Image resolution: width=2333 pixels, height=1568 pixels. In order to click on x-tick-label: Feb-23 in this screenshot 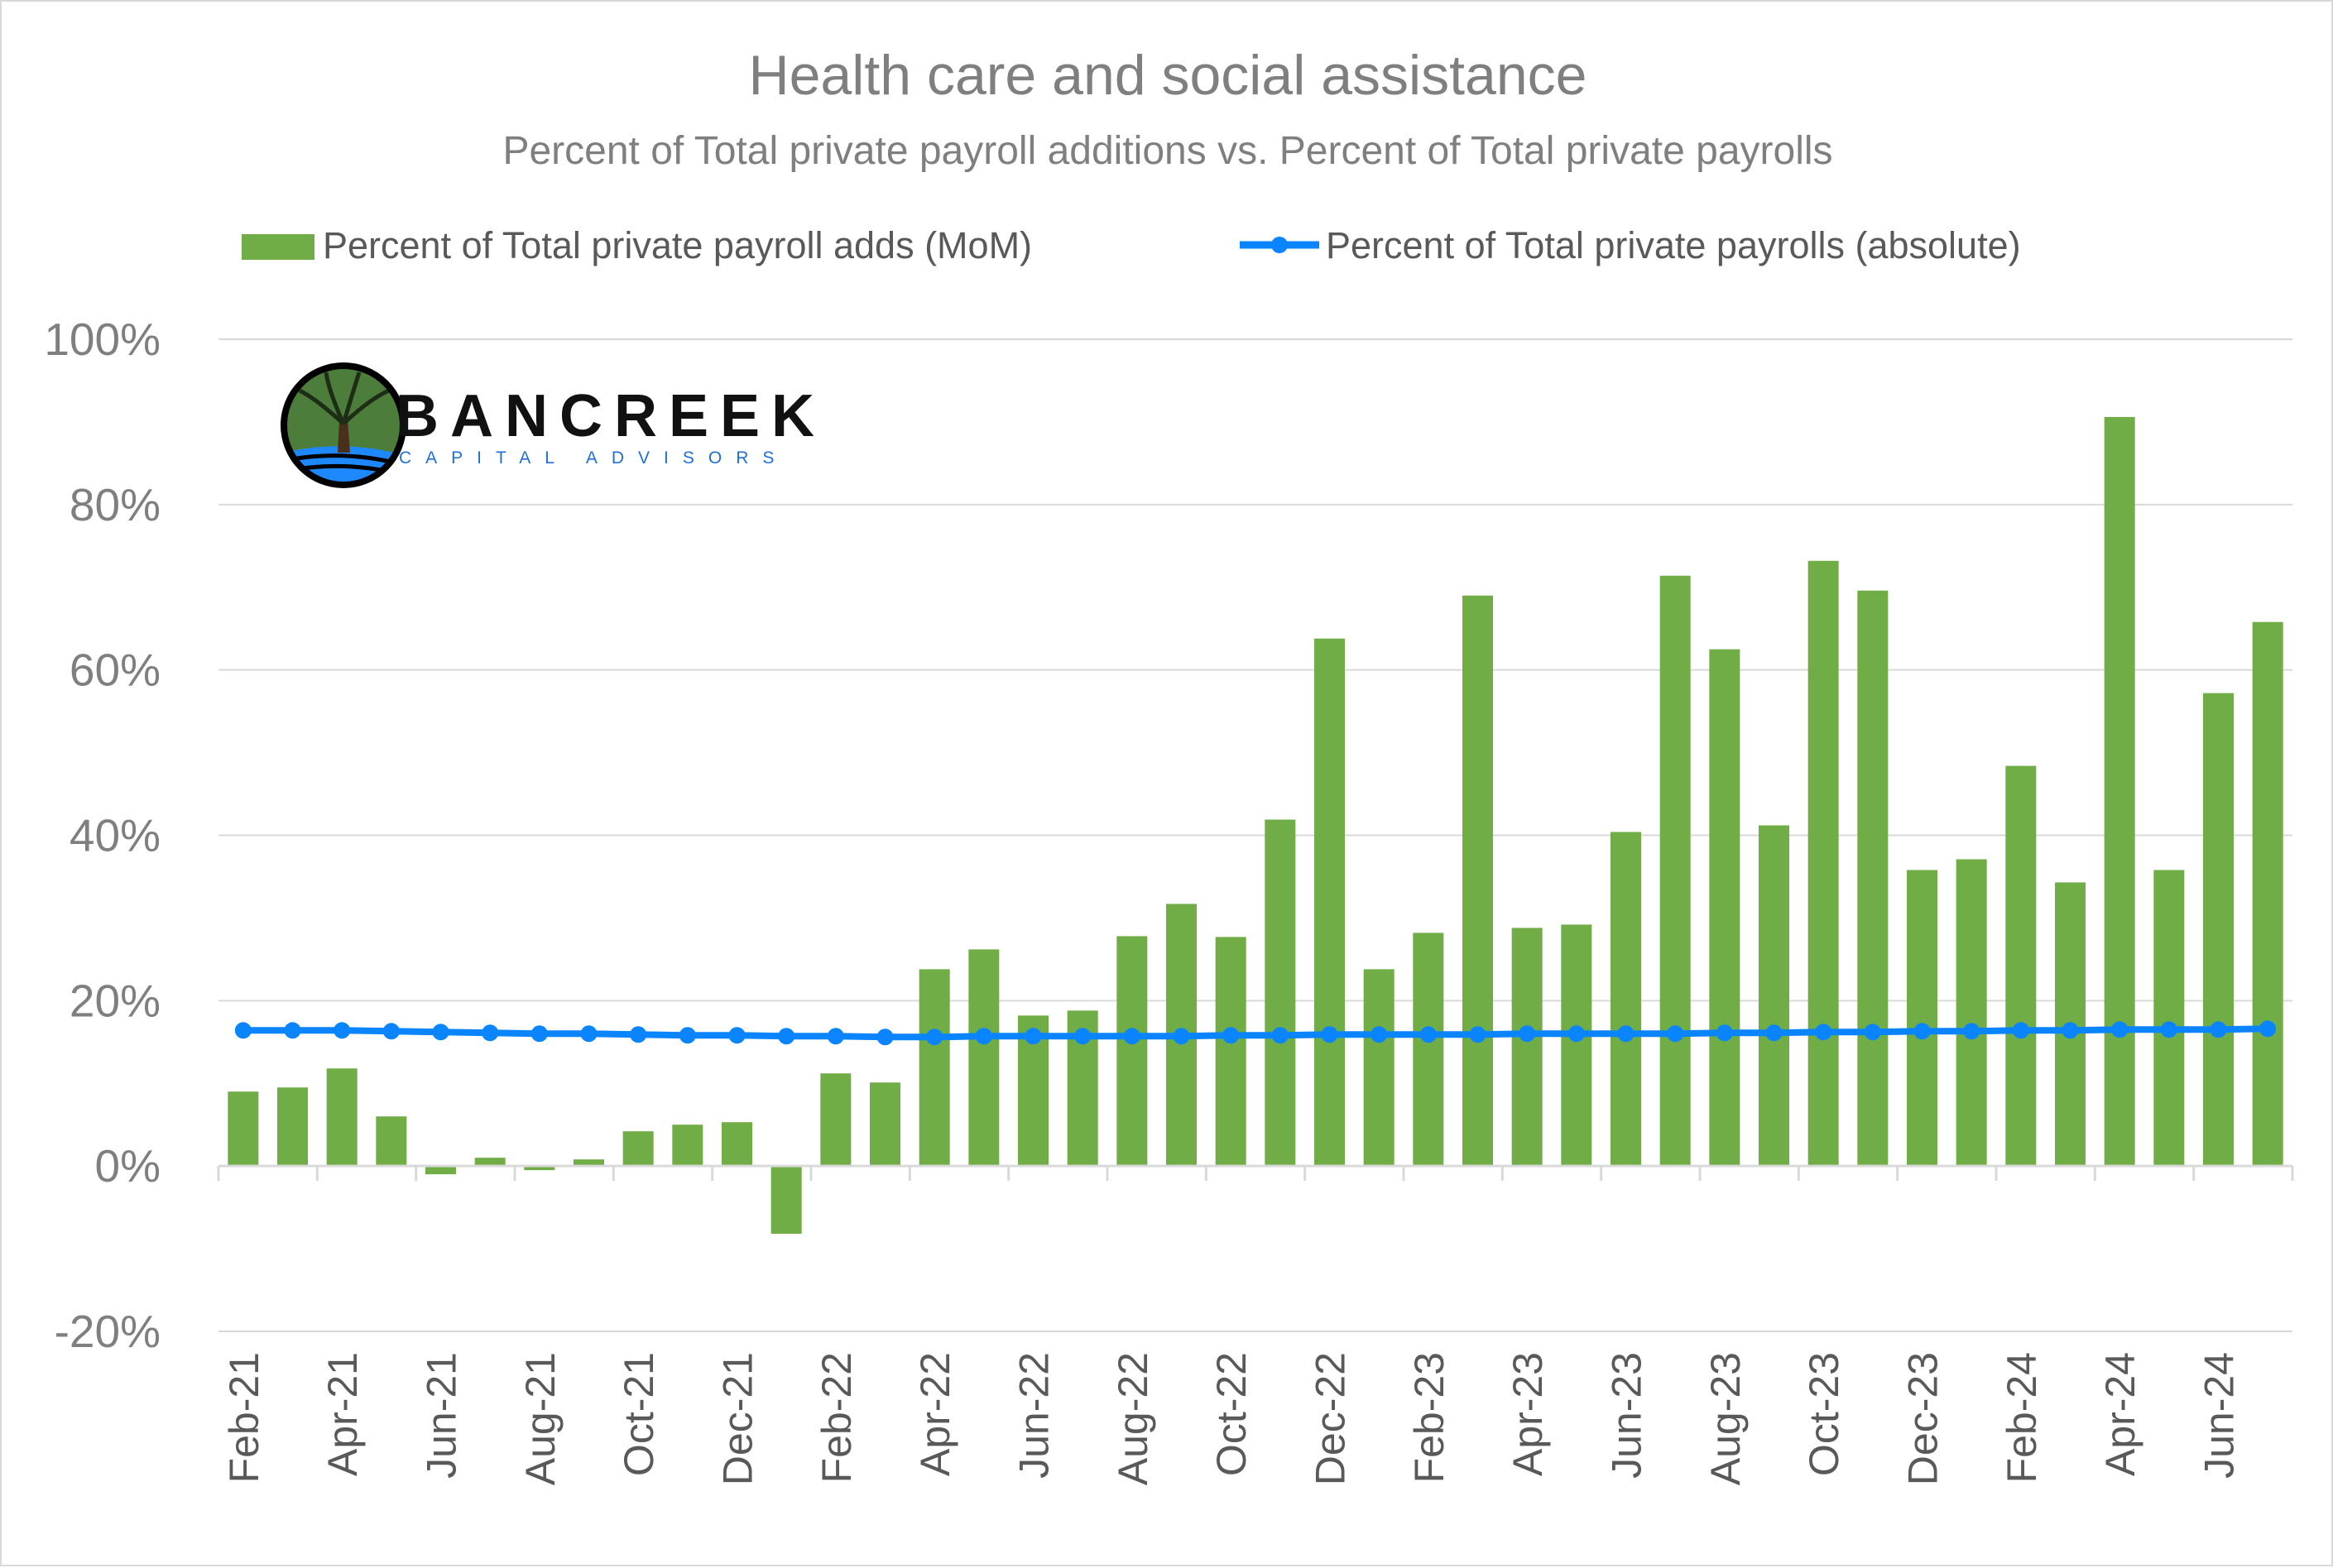, I will do `click(1429, 1418)`.